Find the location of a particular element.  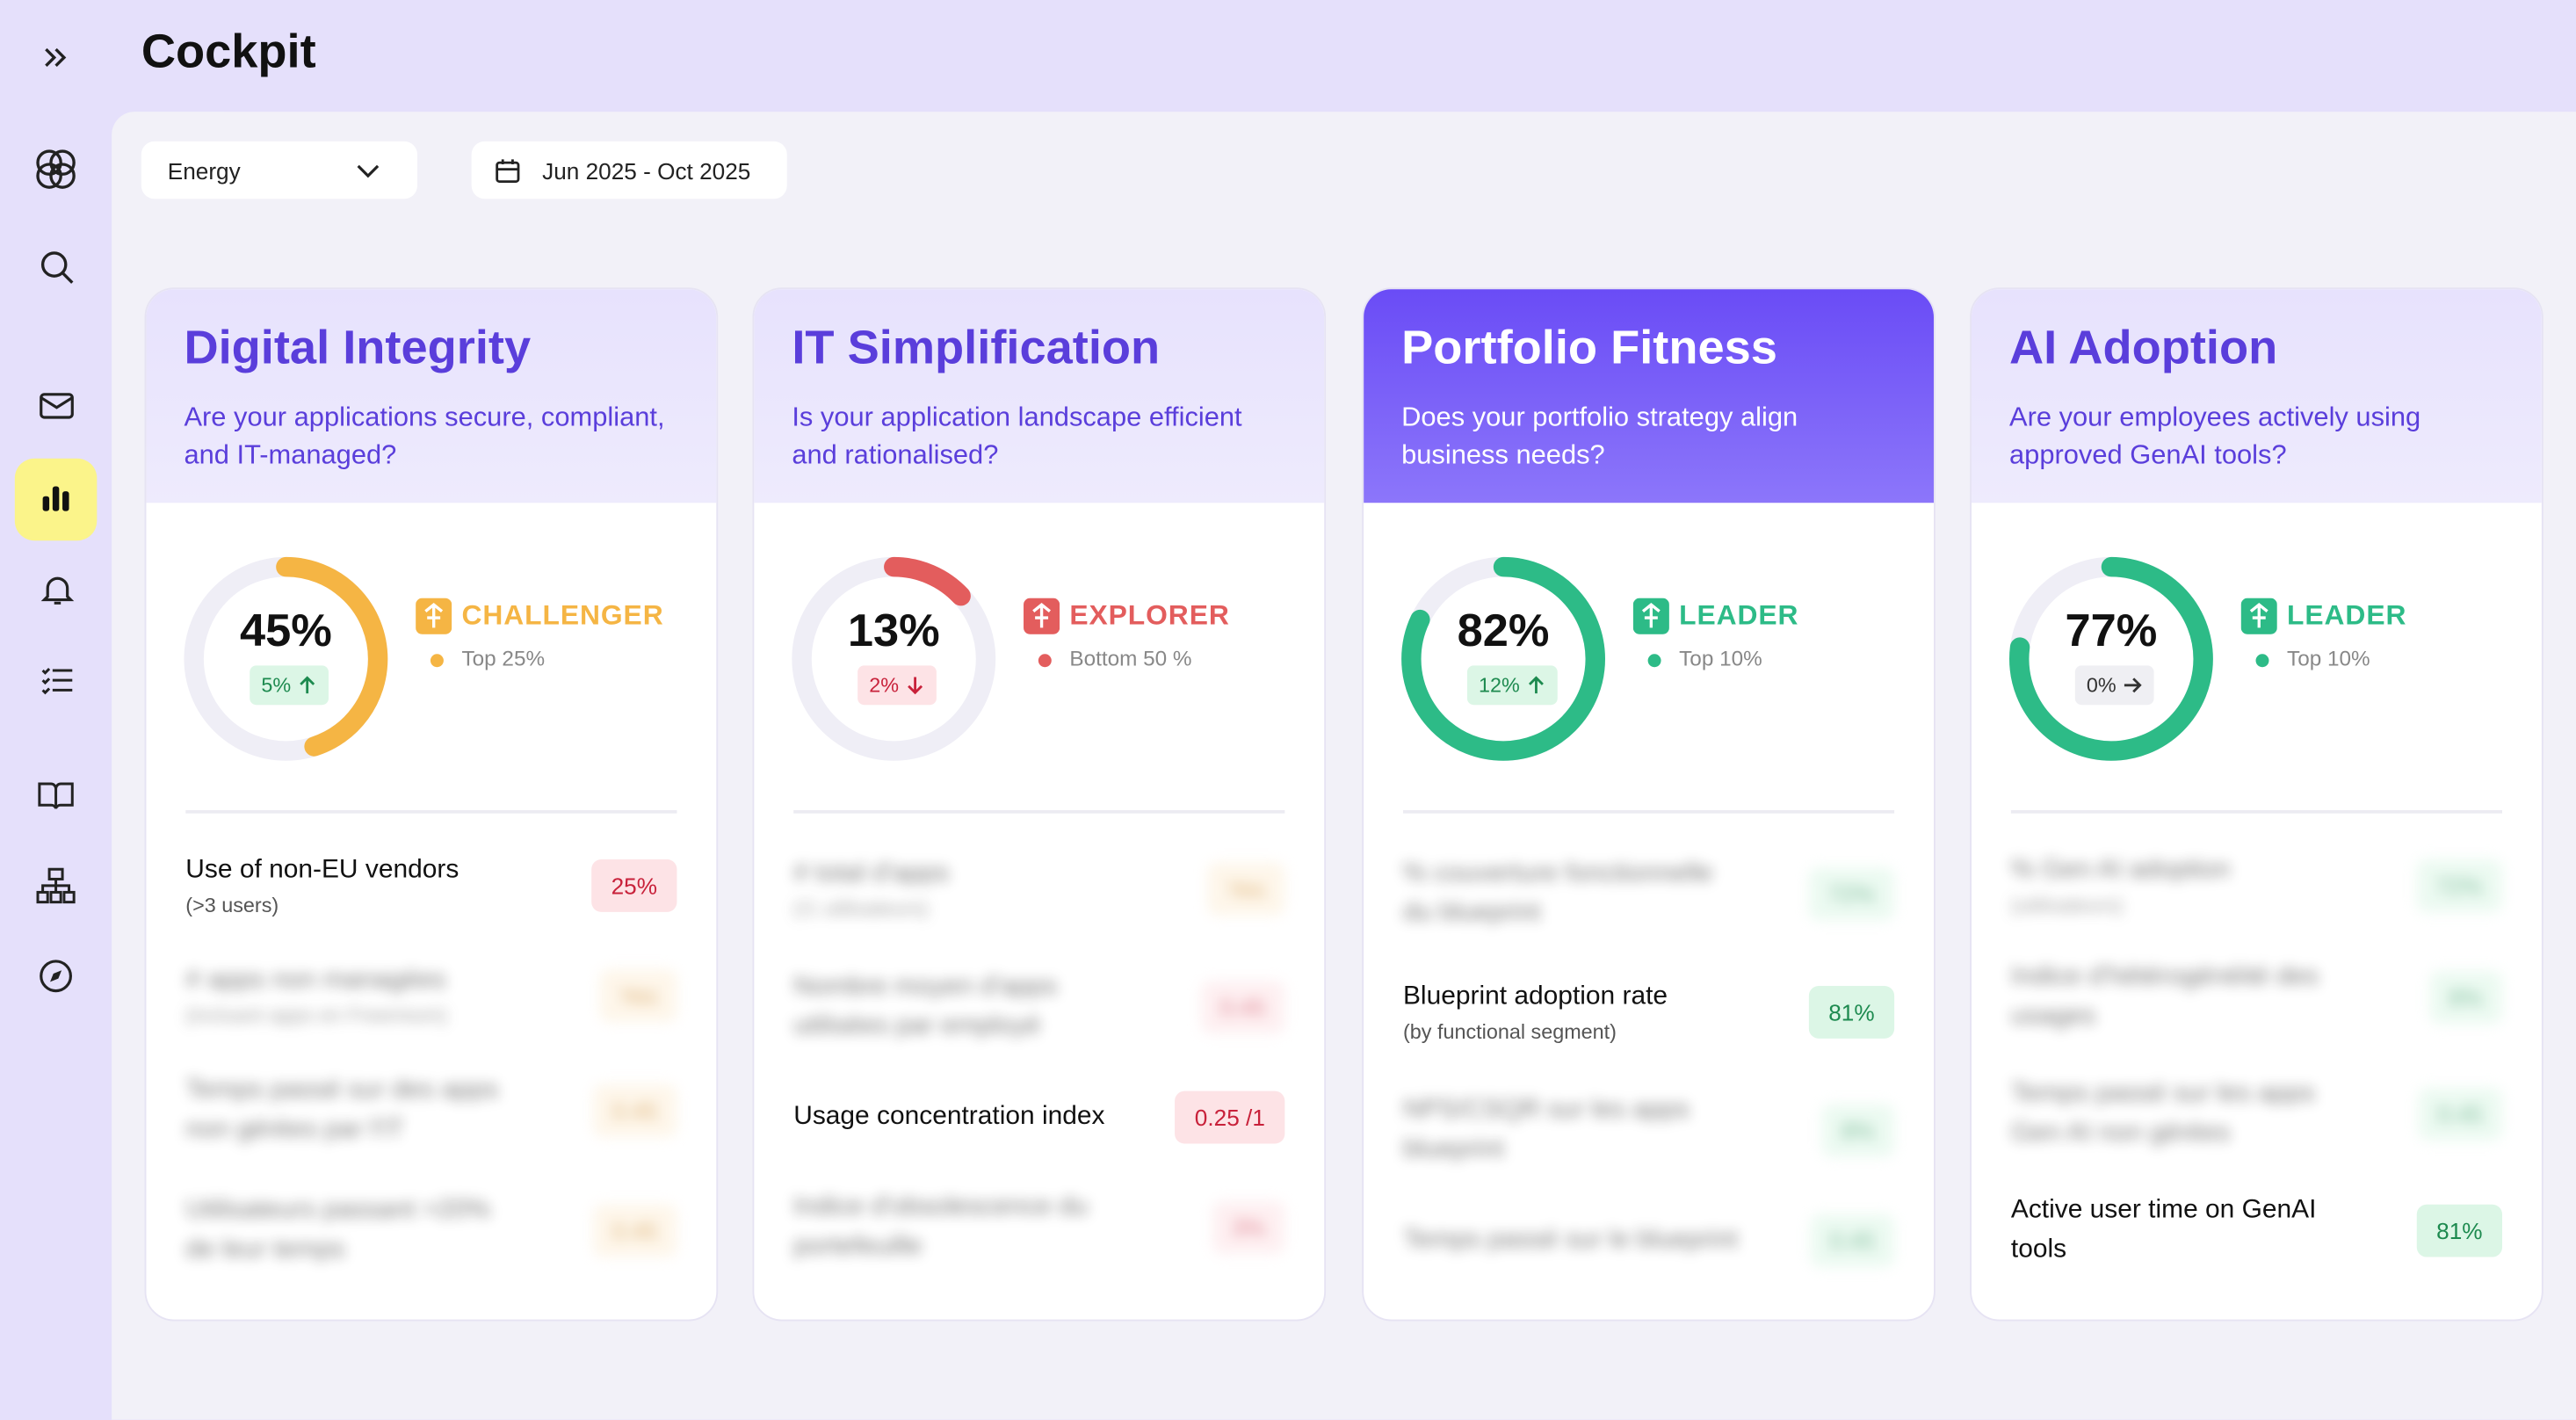

metric-note: (utilisateurs) is located at coordinates (2067, 904).